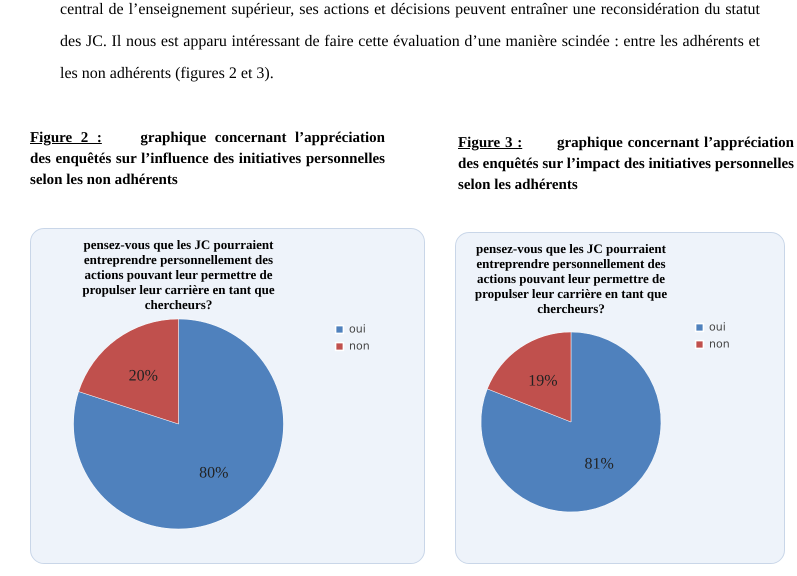 The height and width of the screenshot is (576, 797). What do you see at coordinates (410, 42) in the screenshot?
I see `text: central de l’enseignement supérieur, ses actions et décisions peuvent entraîner une reconsidération du statut des JC. Il nous est apparu intéressant de faire cette évaluation d’une manière scindée : entre les adhérents et les non adhérents (figures 2 et 3).` at bounding box center [410, 42].